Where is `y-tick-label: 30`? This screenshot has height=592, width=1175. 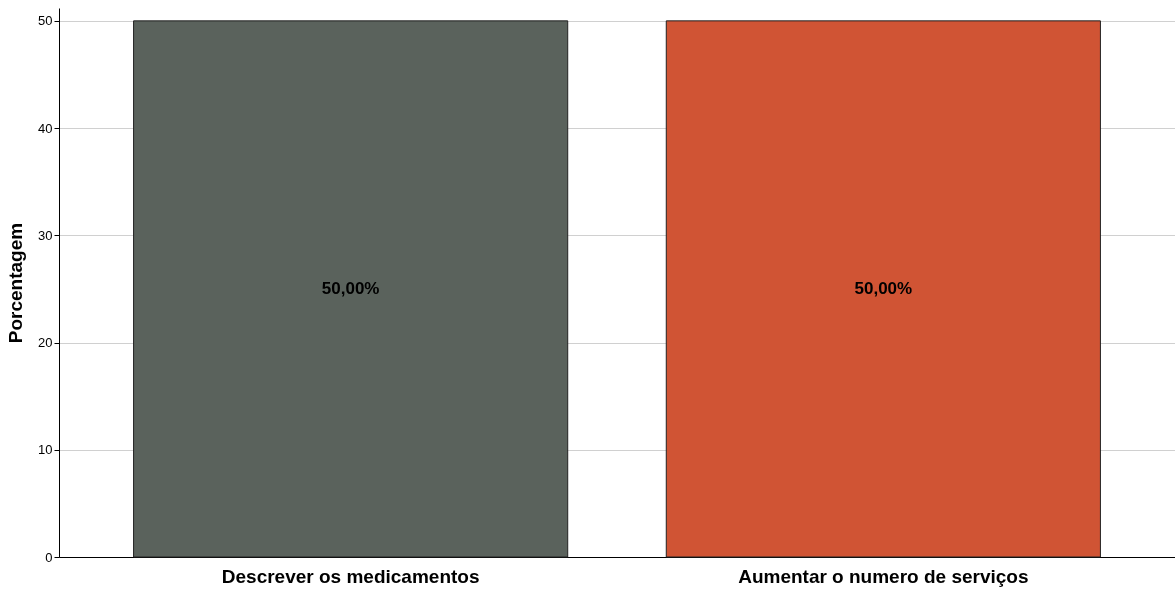 y-tick-label: 30 is located at coordinates (45, 235).